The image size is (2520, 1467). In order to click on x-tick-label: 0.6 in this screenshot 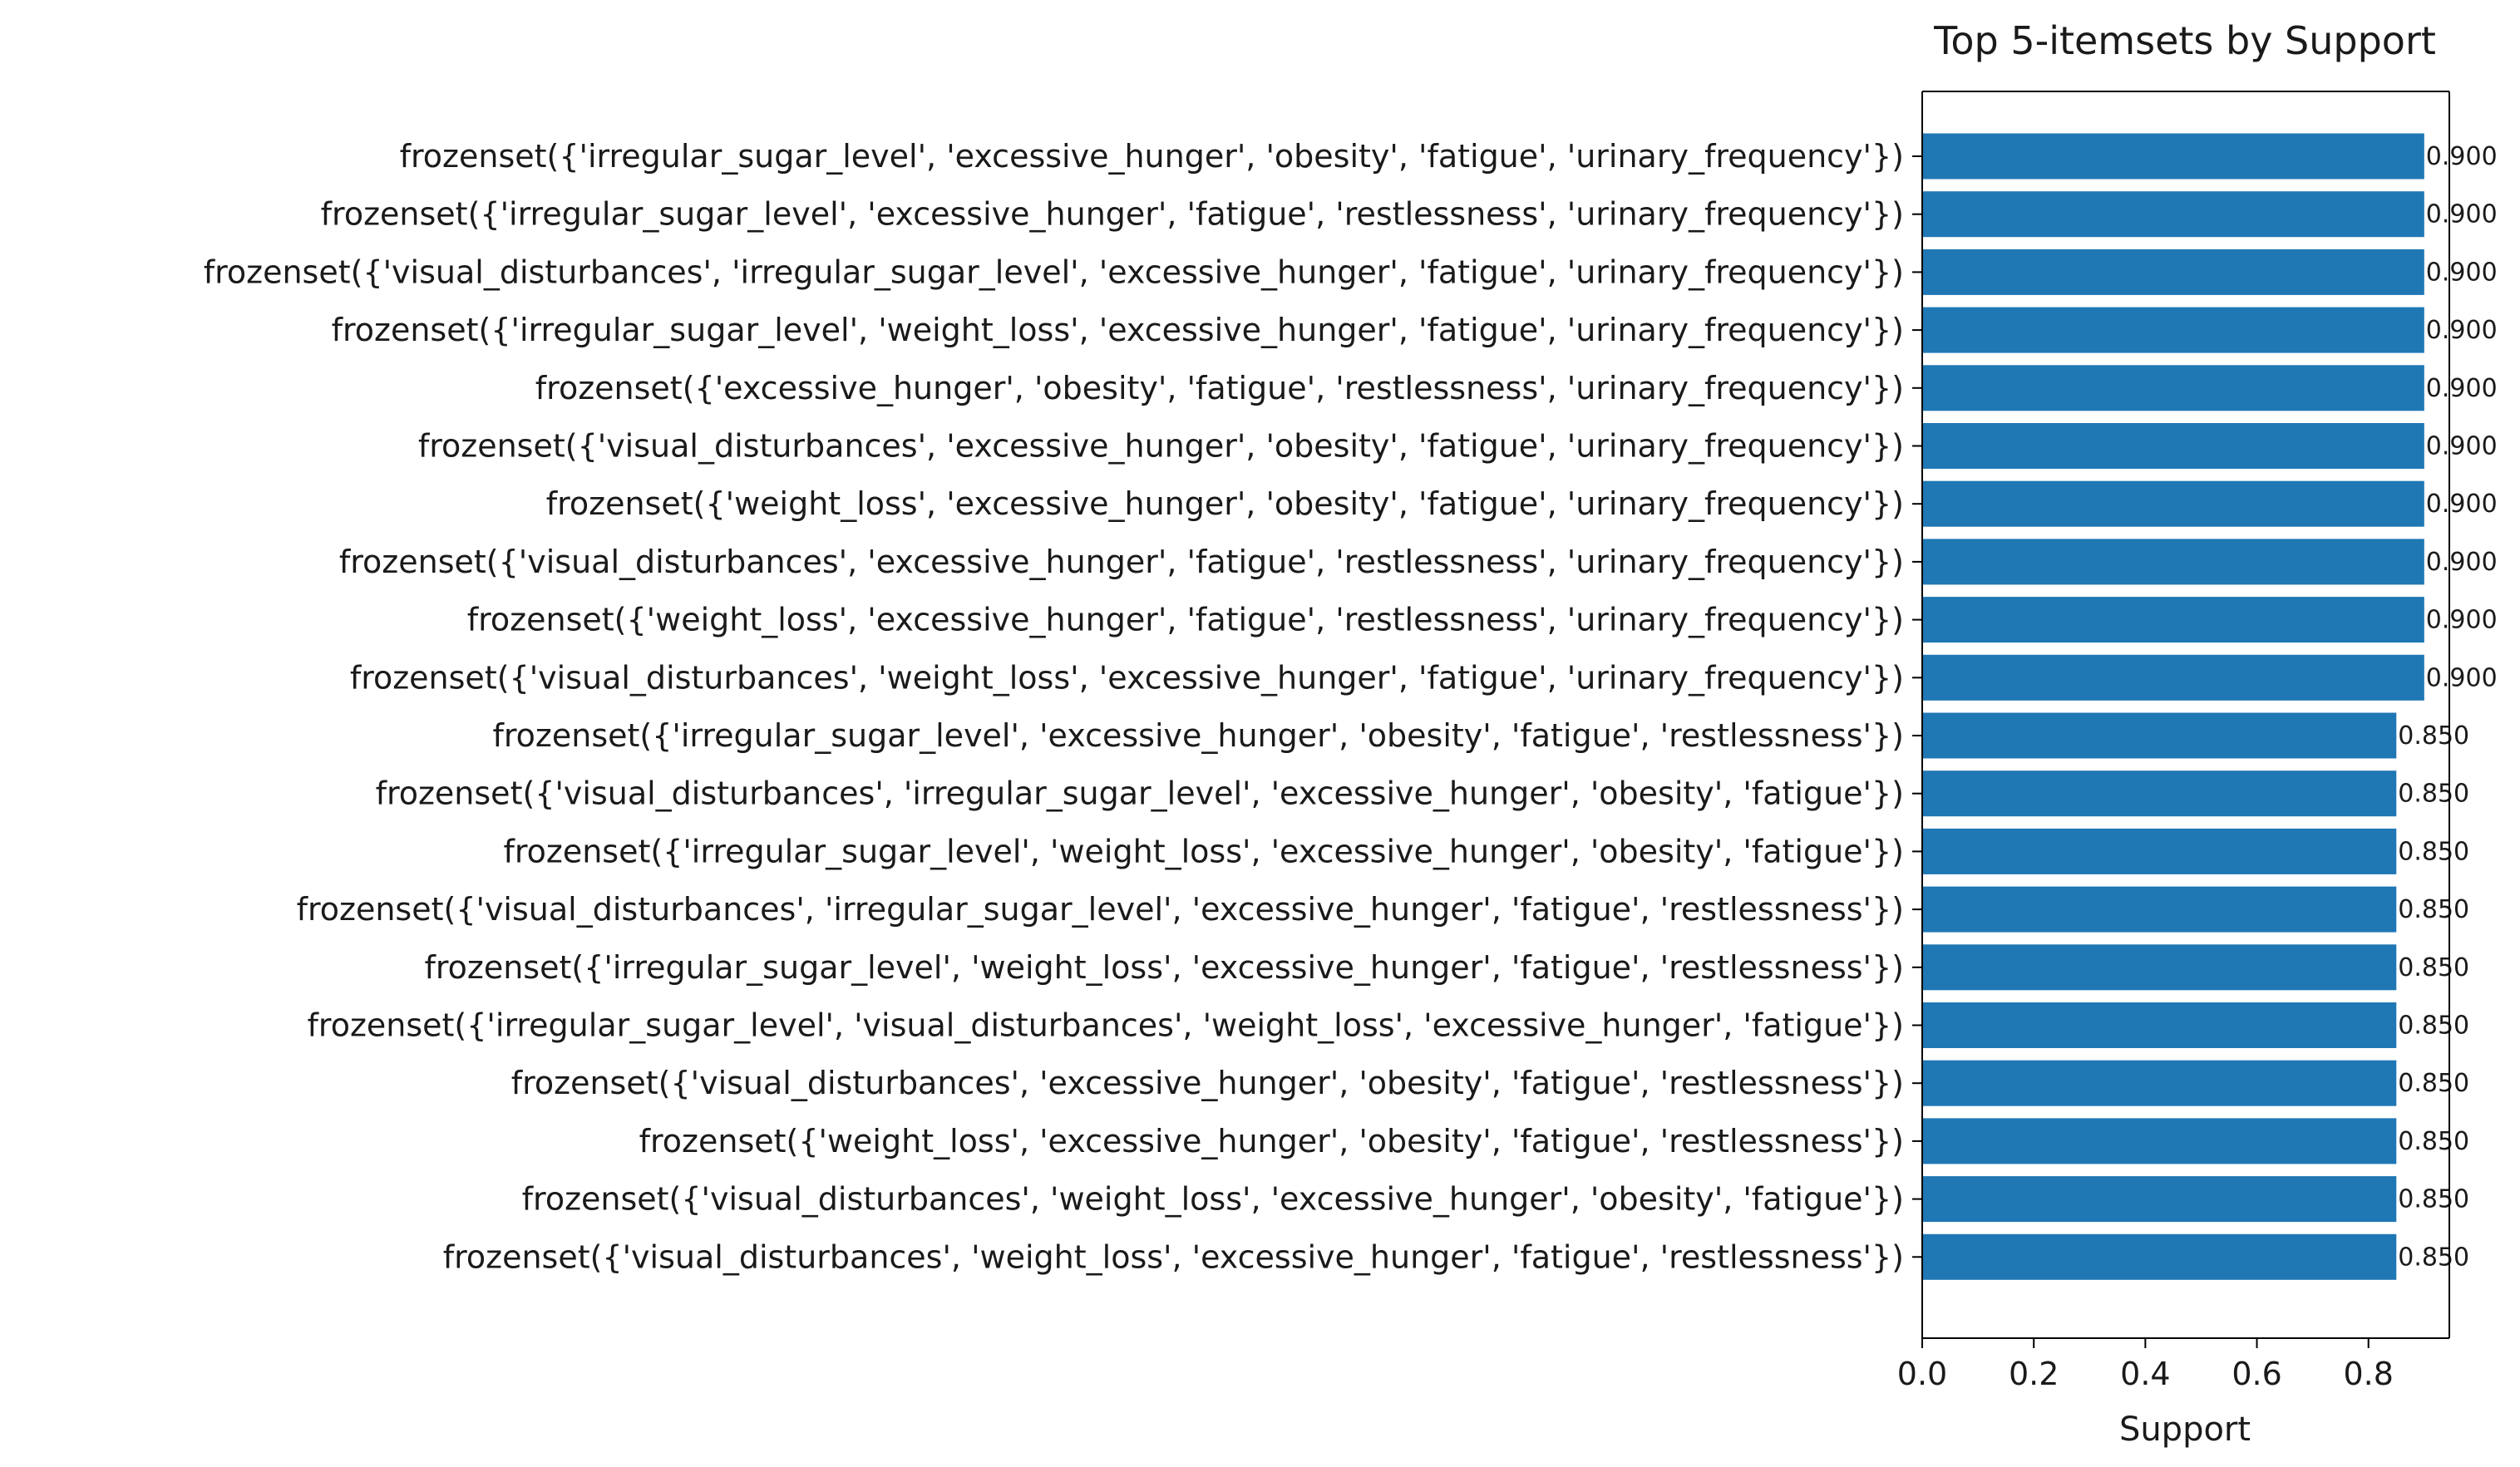, I will do `click(2256, 1374)`.